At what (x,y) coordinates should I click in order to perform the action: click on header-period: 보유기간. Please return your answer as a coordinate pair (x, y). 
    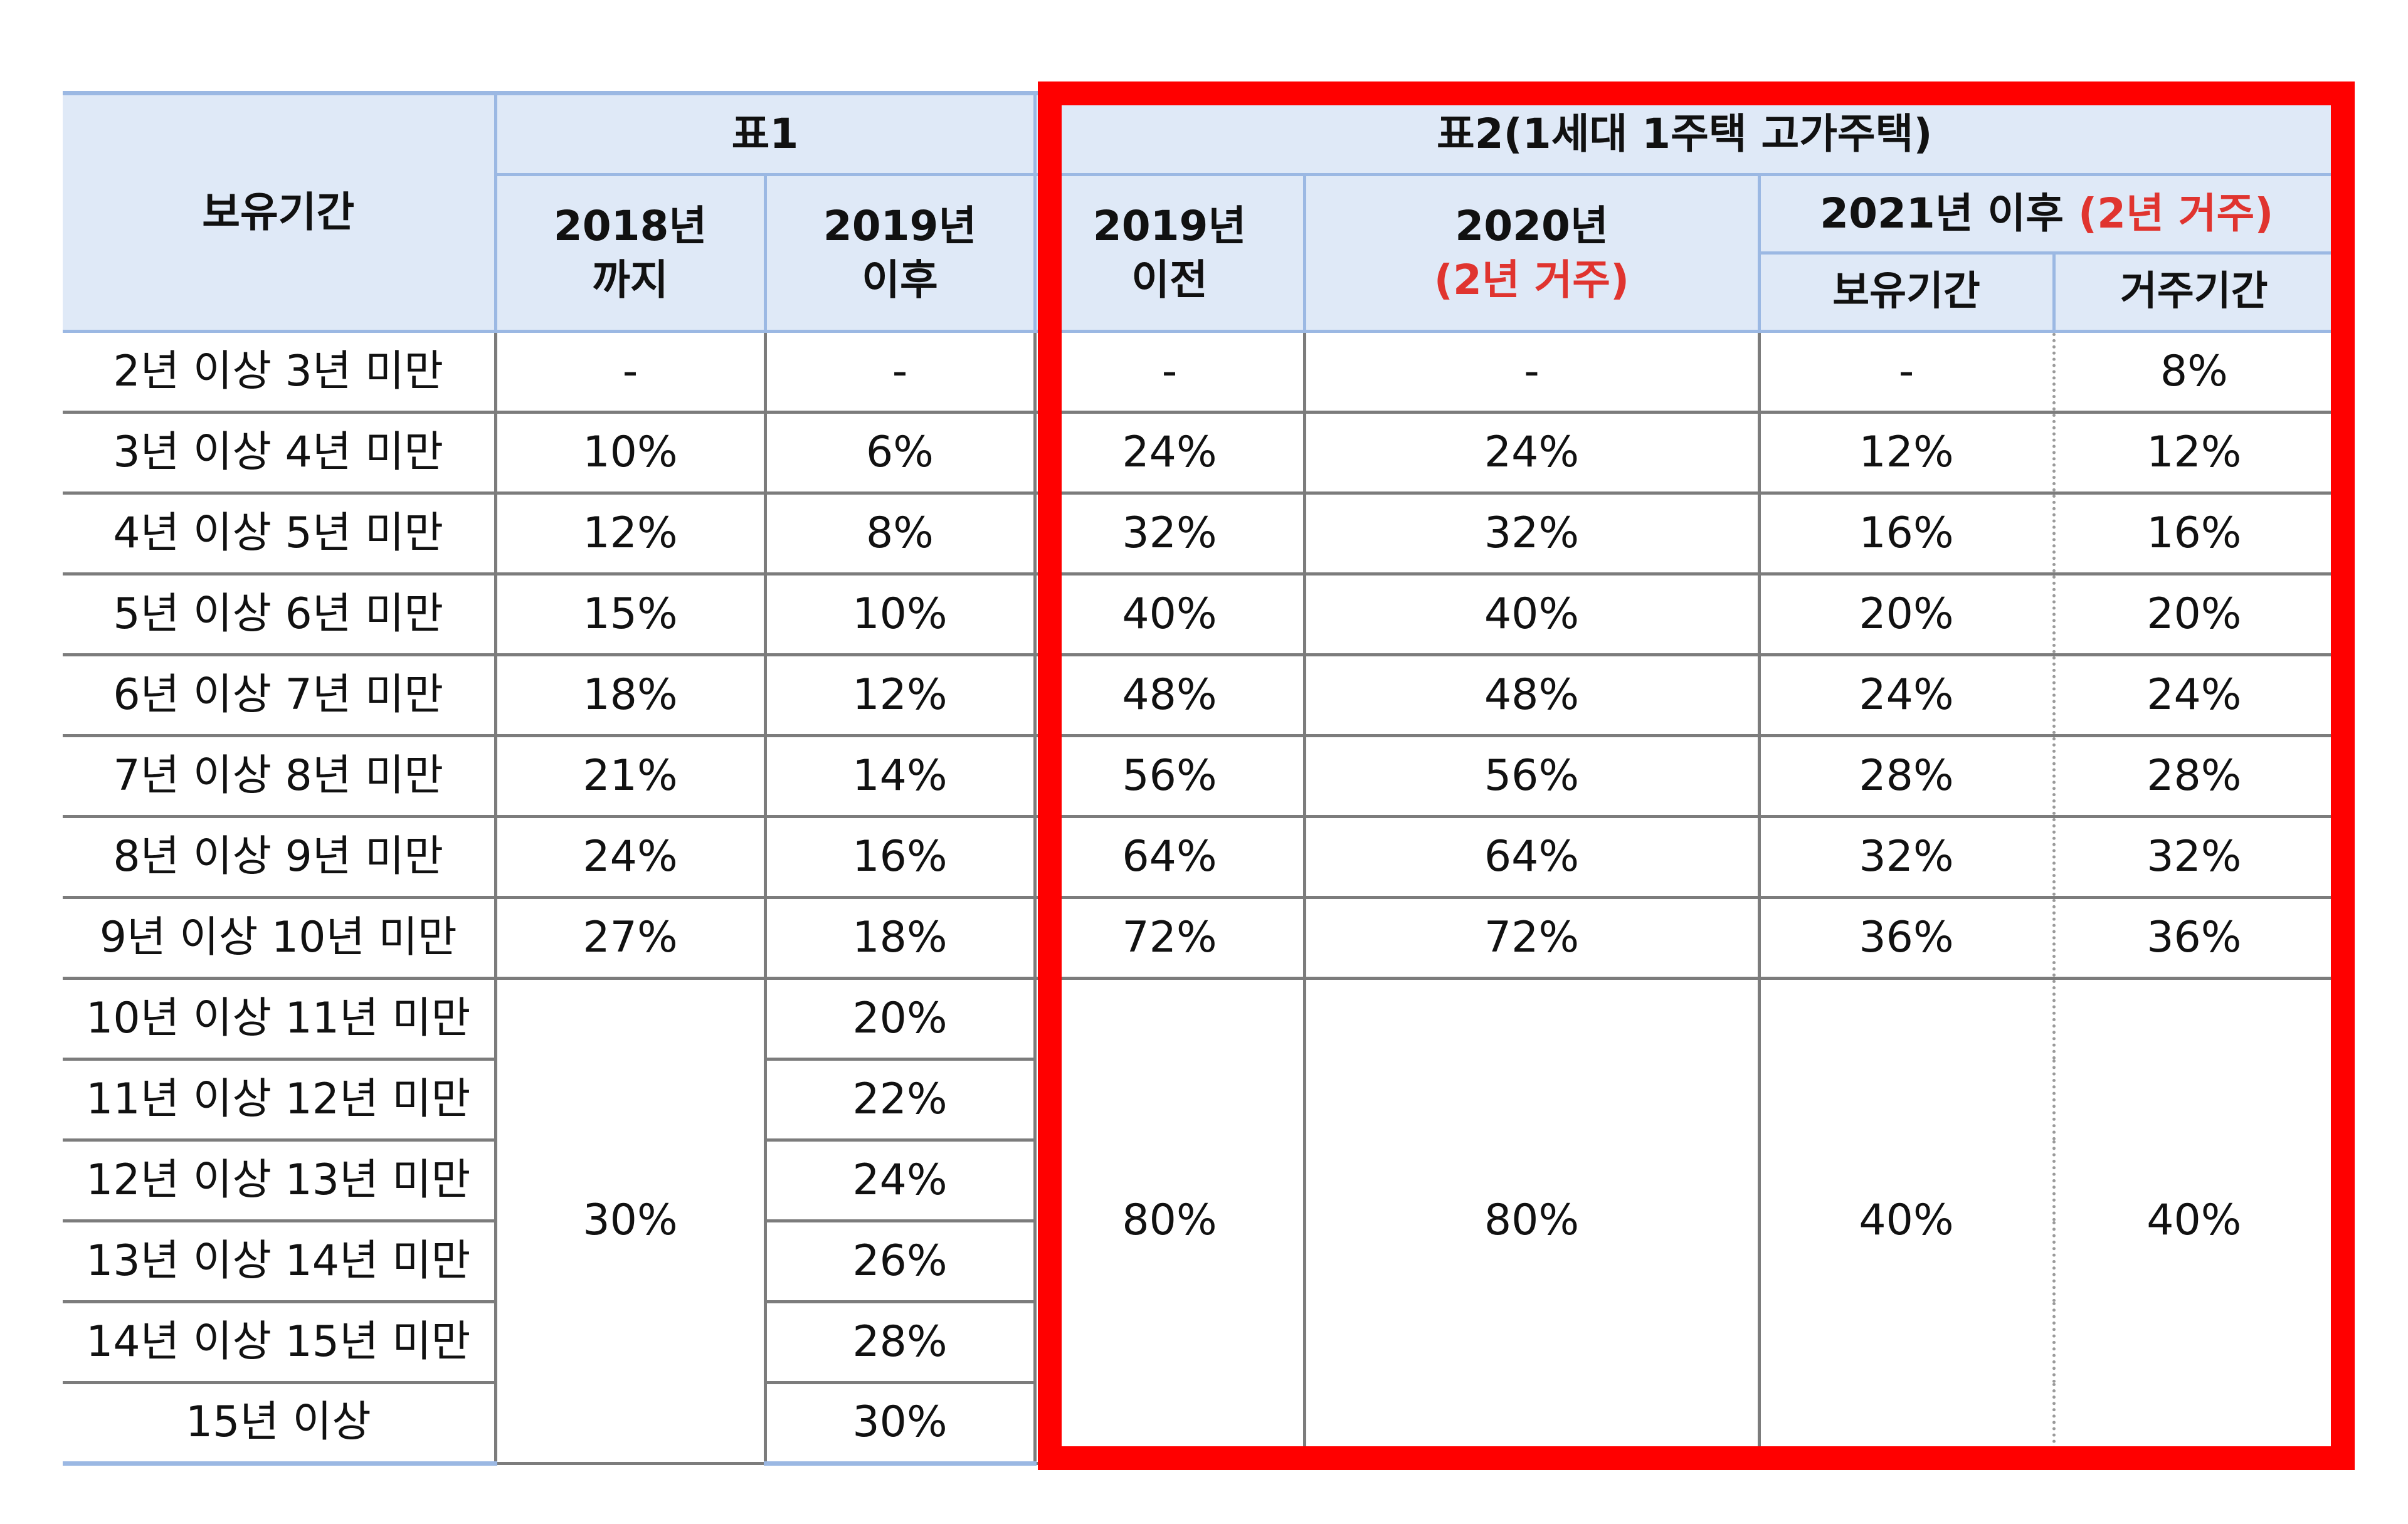
    Looking at the image, I should click on (280, 212).